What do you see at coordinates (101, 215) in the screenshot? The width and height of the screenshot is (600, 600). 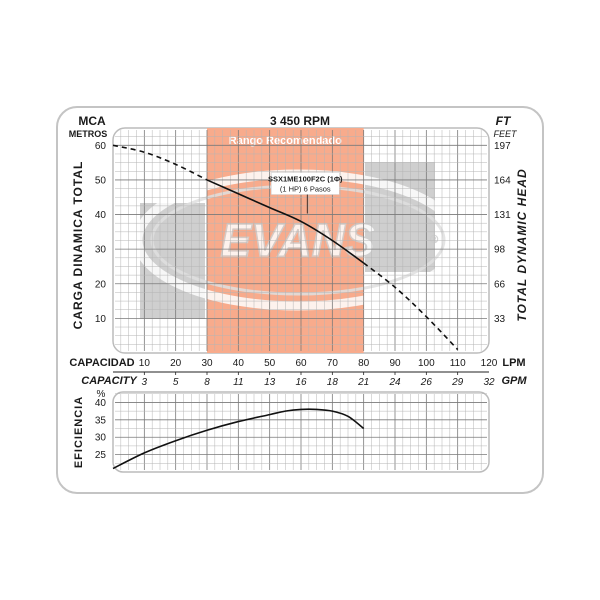 I see `head-y-tick-label: 40` at bounding box center [101, 215].